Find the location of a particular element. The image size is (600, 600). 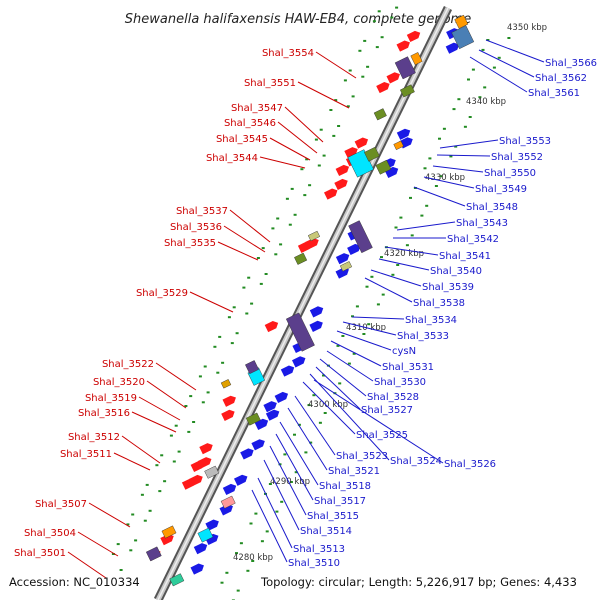

gene-label: Shal_3537 is located at coordinates (202, 211).